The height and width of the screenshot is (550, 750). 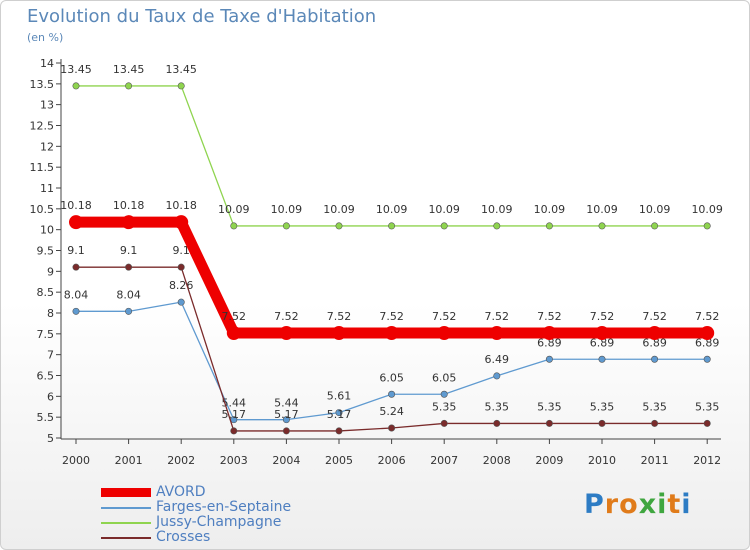 I want to click on data-label: 6.05, so click(x=444, y=377).